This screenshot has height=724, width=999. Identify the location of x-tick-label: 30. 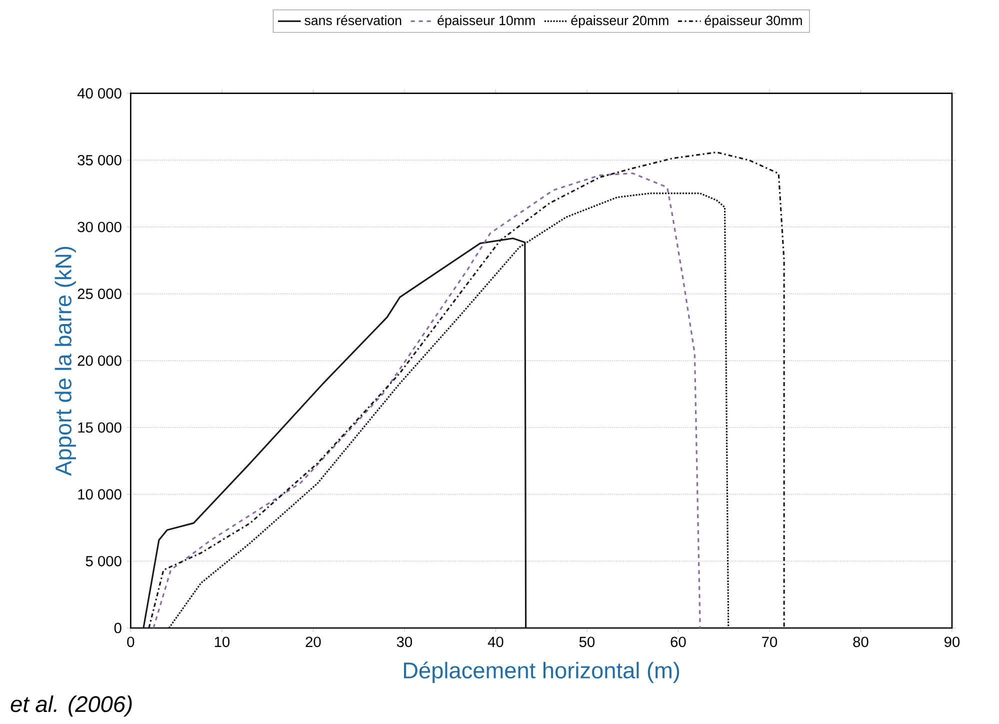
(404, 642).